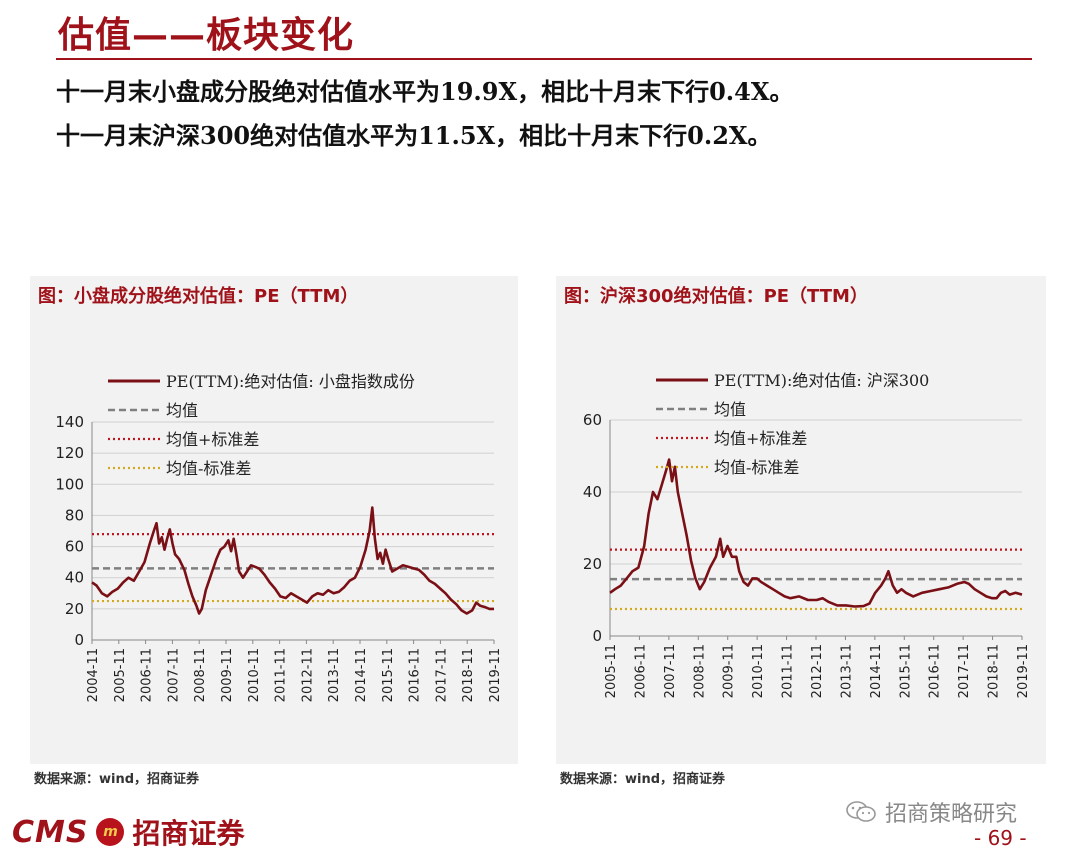  What do you see at coordinates (206, 35) in the screenshot?
I see `page-title: 估值——板块变化` at bounding box center [206, 35].